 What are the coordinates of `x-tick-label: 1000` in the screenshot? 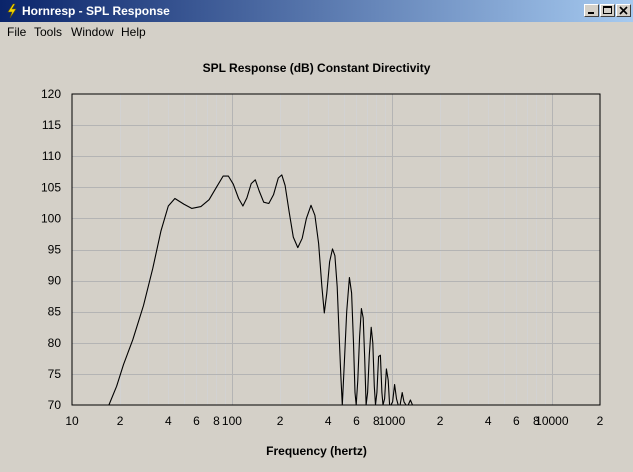 It's located at (392, 421).